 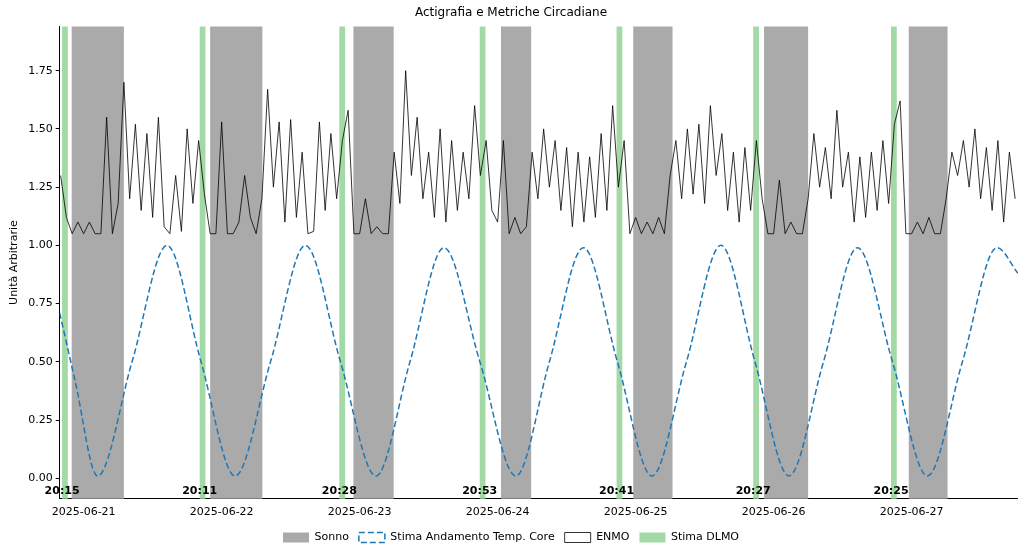 I want to click on annotation: 20:27, so click(x=753, y=490).